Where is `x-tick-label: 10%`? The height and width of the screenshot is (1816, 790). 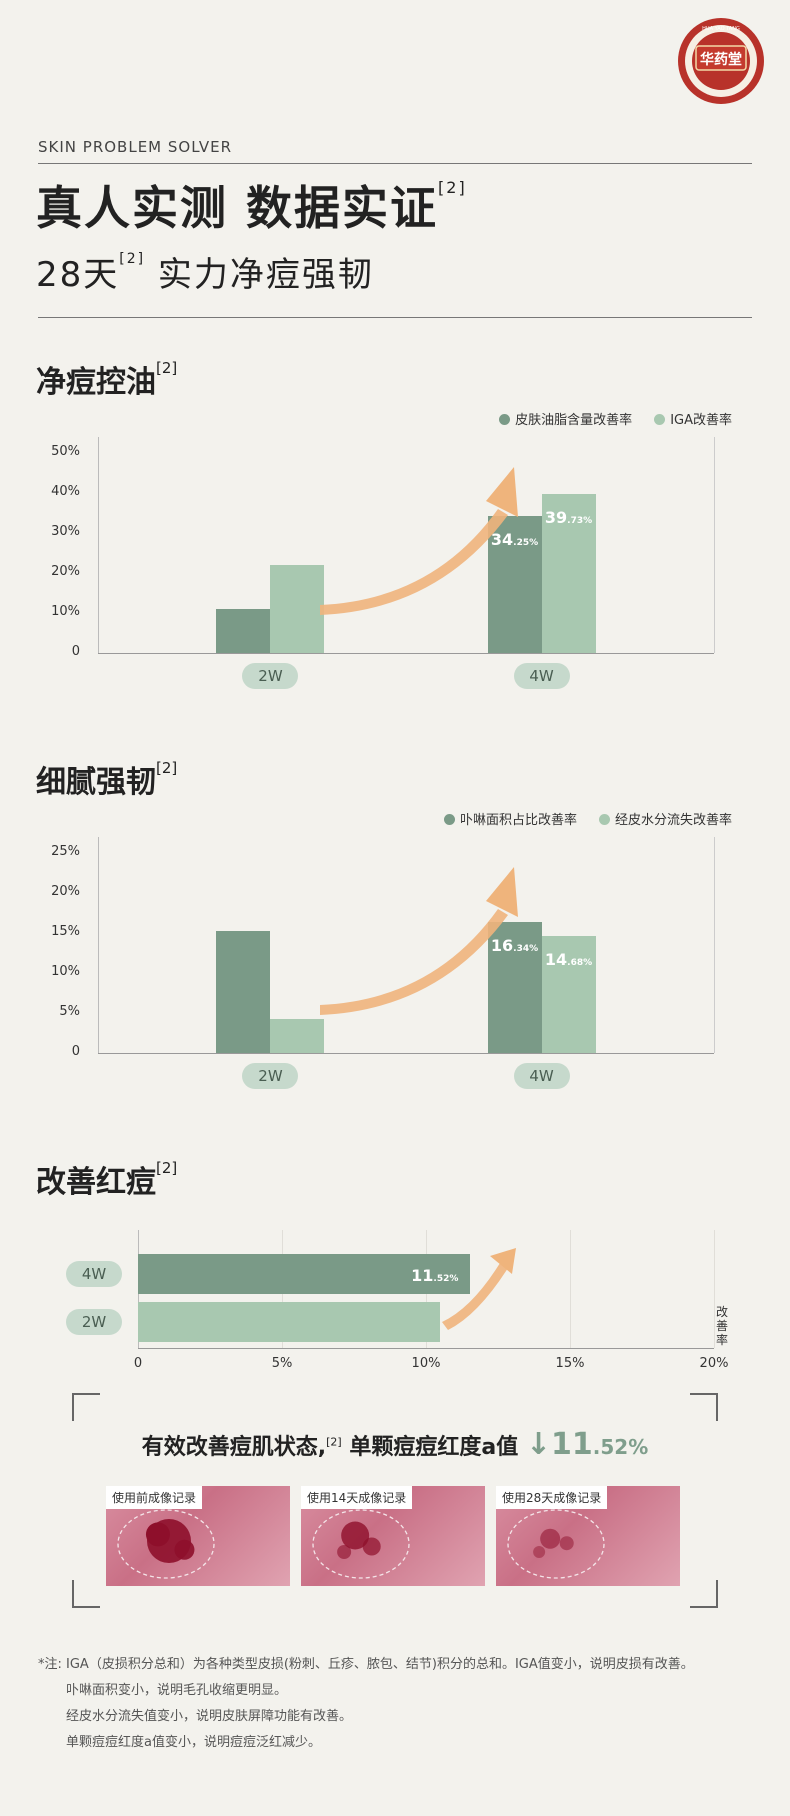
x-tick-label: 10% is located at coordinates (426, 1363).